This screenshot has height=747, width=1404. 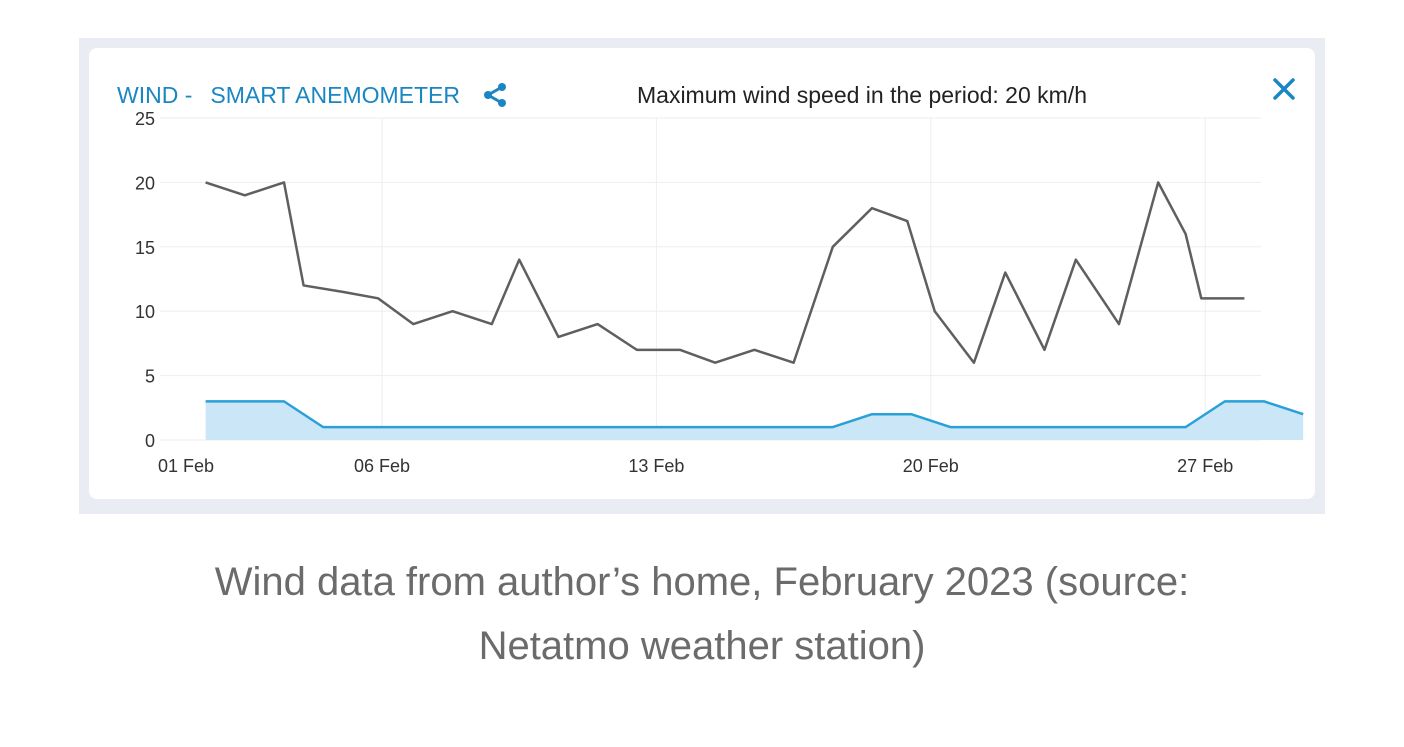 I want to click on widget-title-device: SMART ANEMOMETER, so click(x=335, y=94).